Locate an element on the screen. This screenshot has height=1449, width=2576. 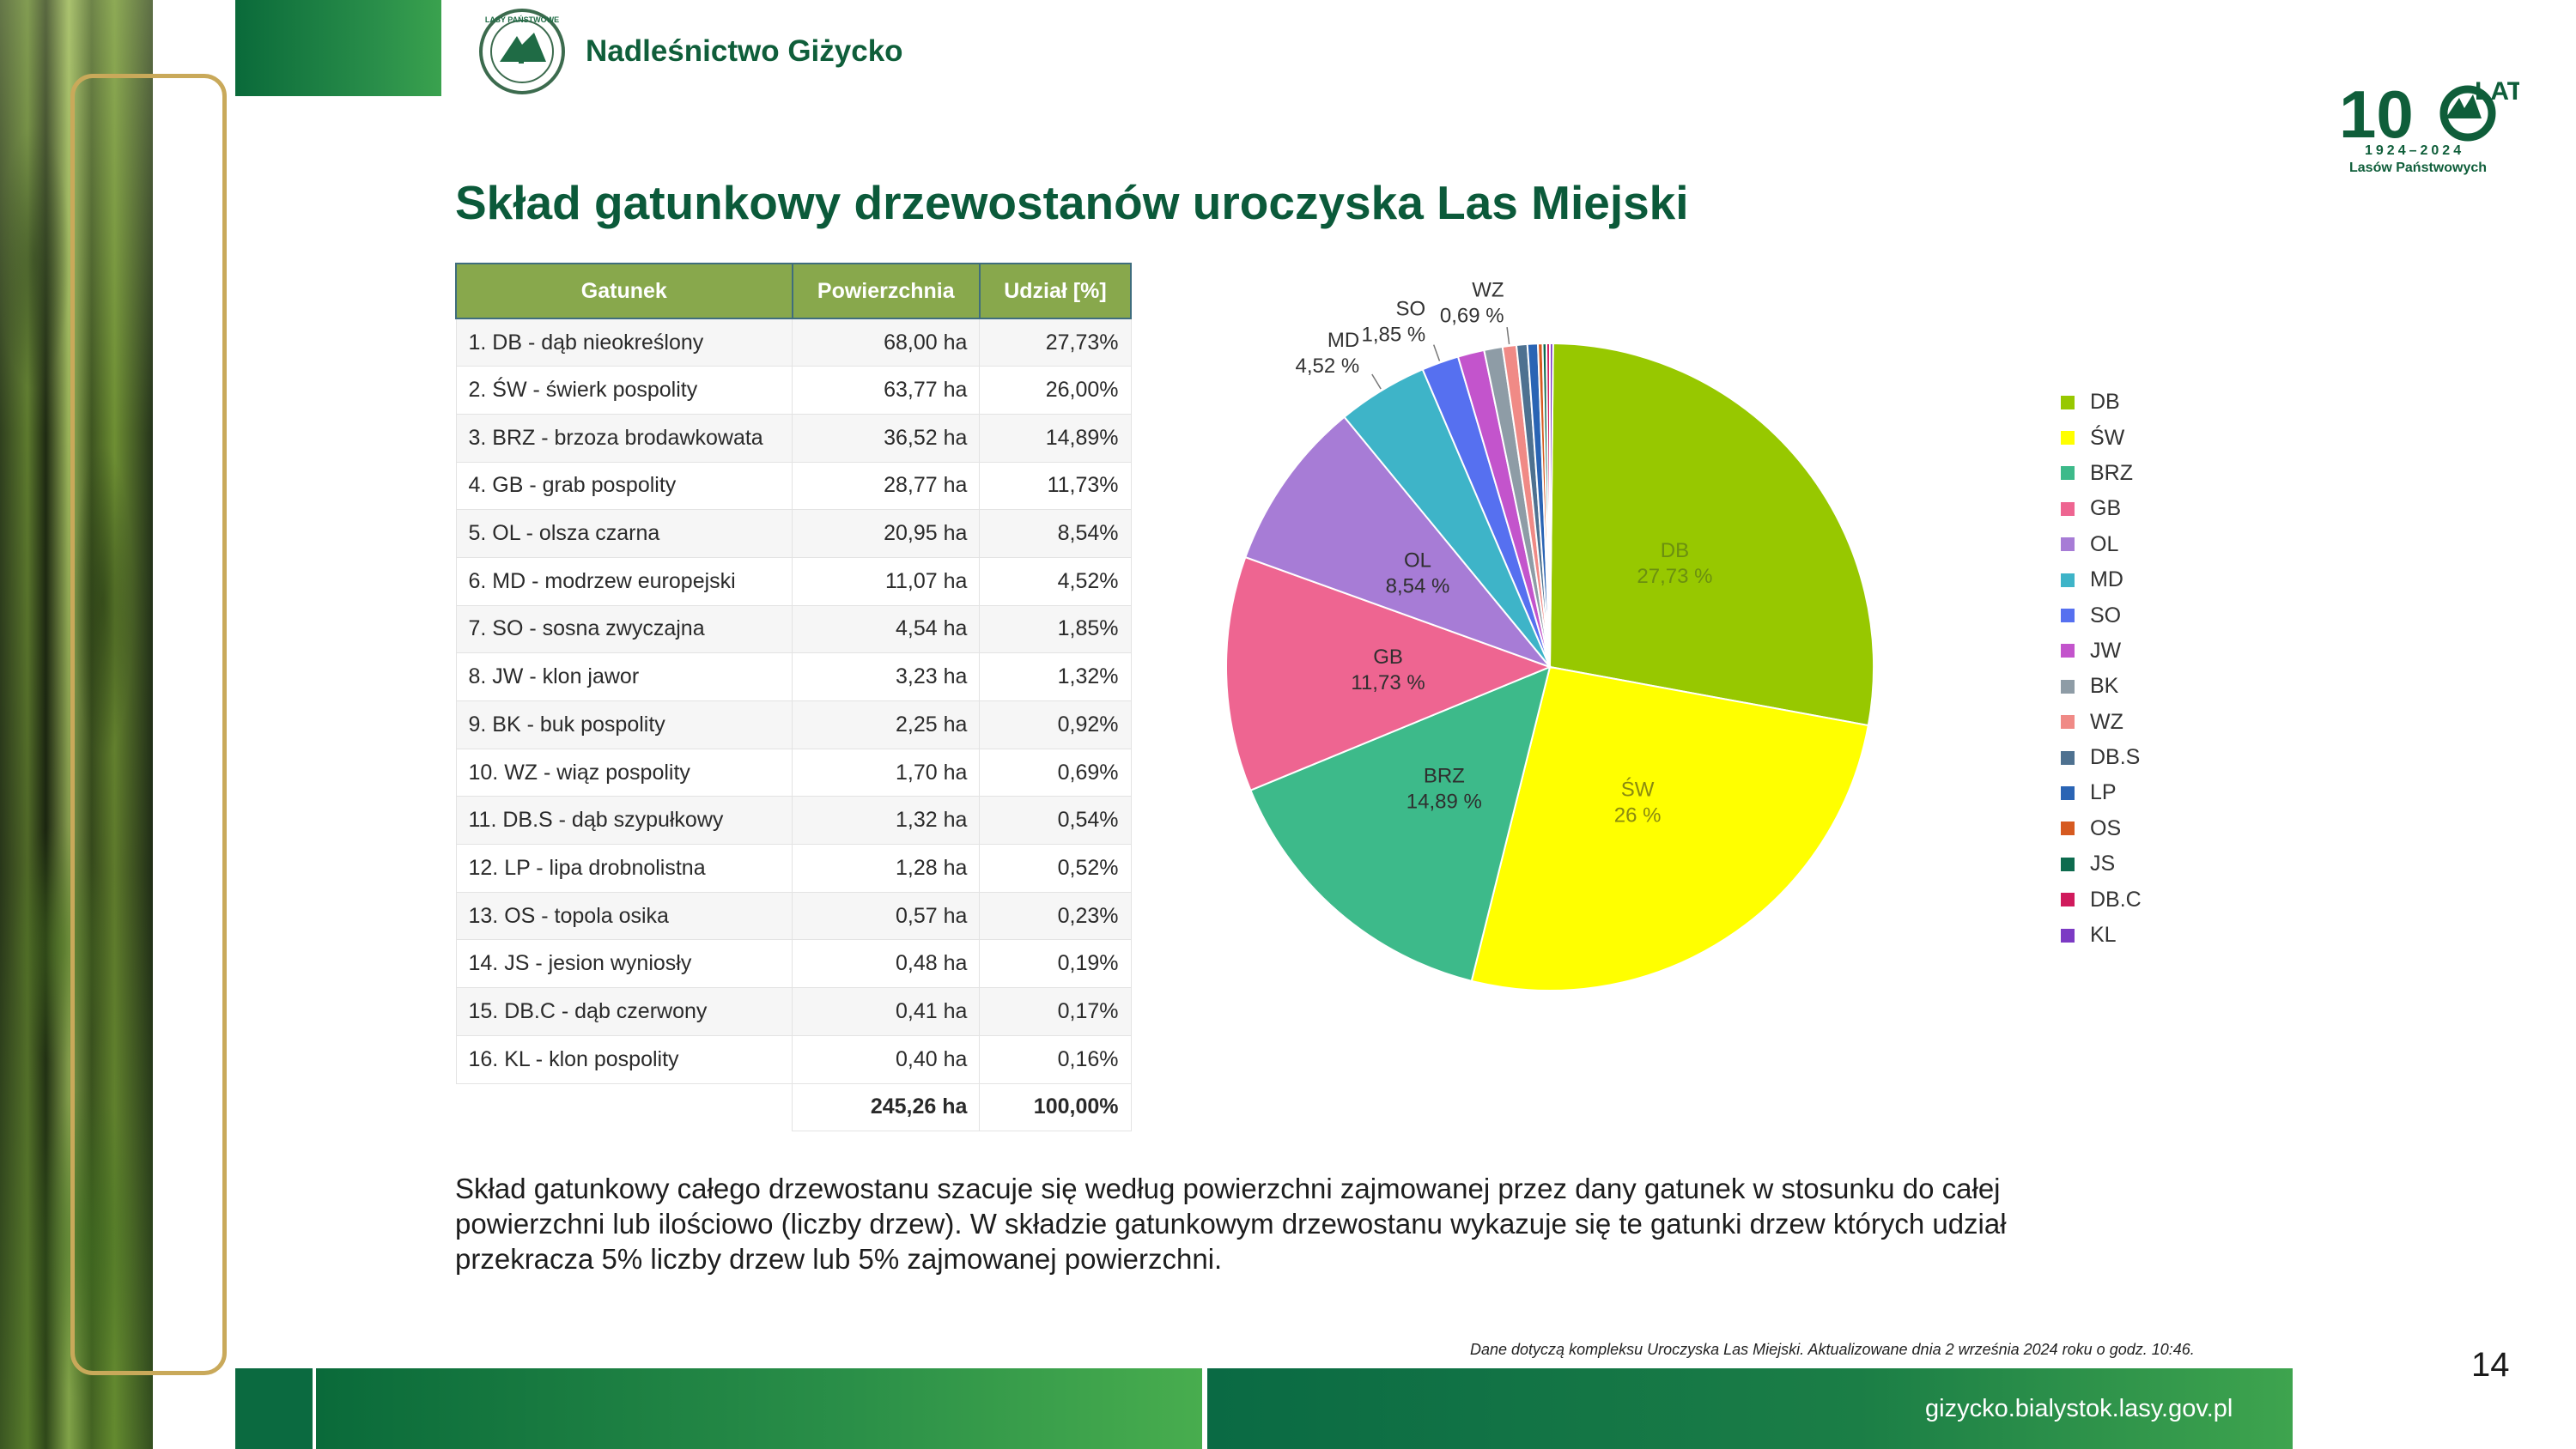
legend-label: DB is located at coordinates (2105, 402).